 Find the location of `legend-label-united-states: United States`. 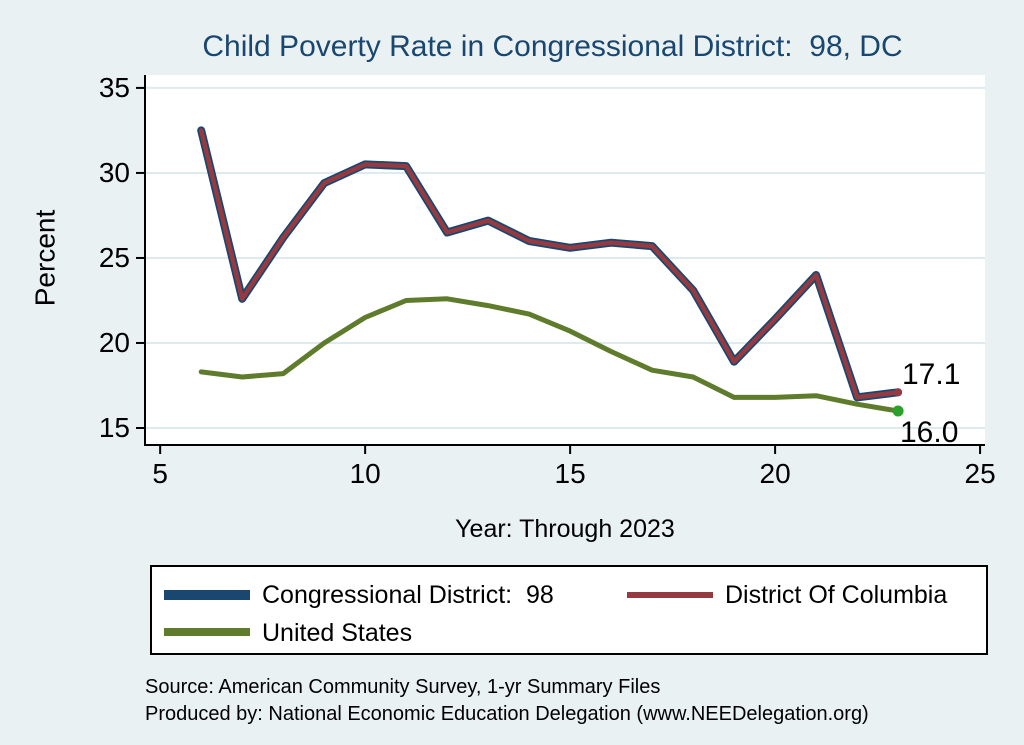

legend-label-united-states: United States is located at coordinates (337, 633).